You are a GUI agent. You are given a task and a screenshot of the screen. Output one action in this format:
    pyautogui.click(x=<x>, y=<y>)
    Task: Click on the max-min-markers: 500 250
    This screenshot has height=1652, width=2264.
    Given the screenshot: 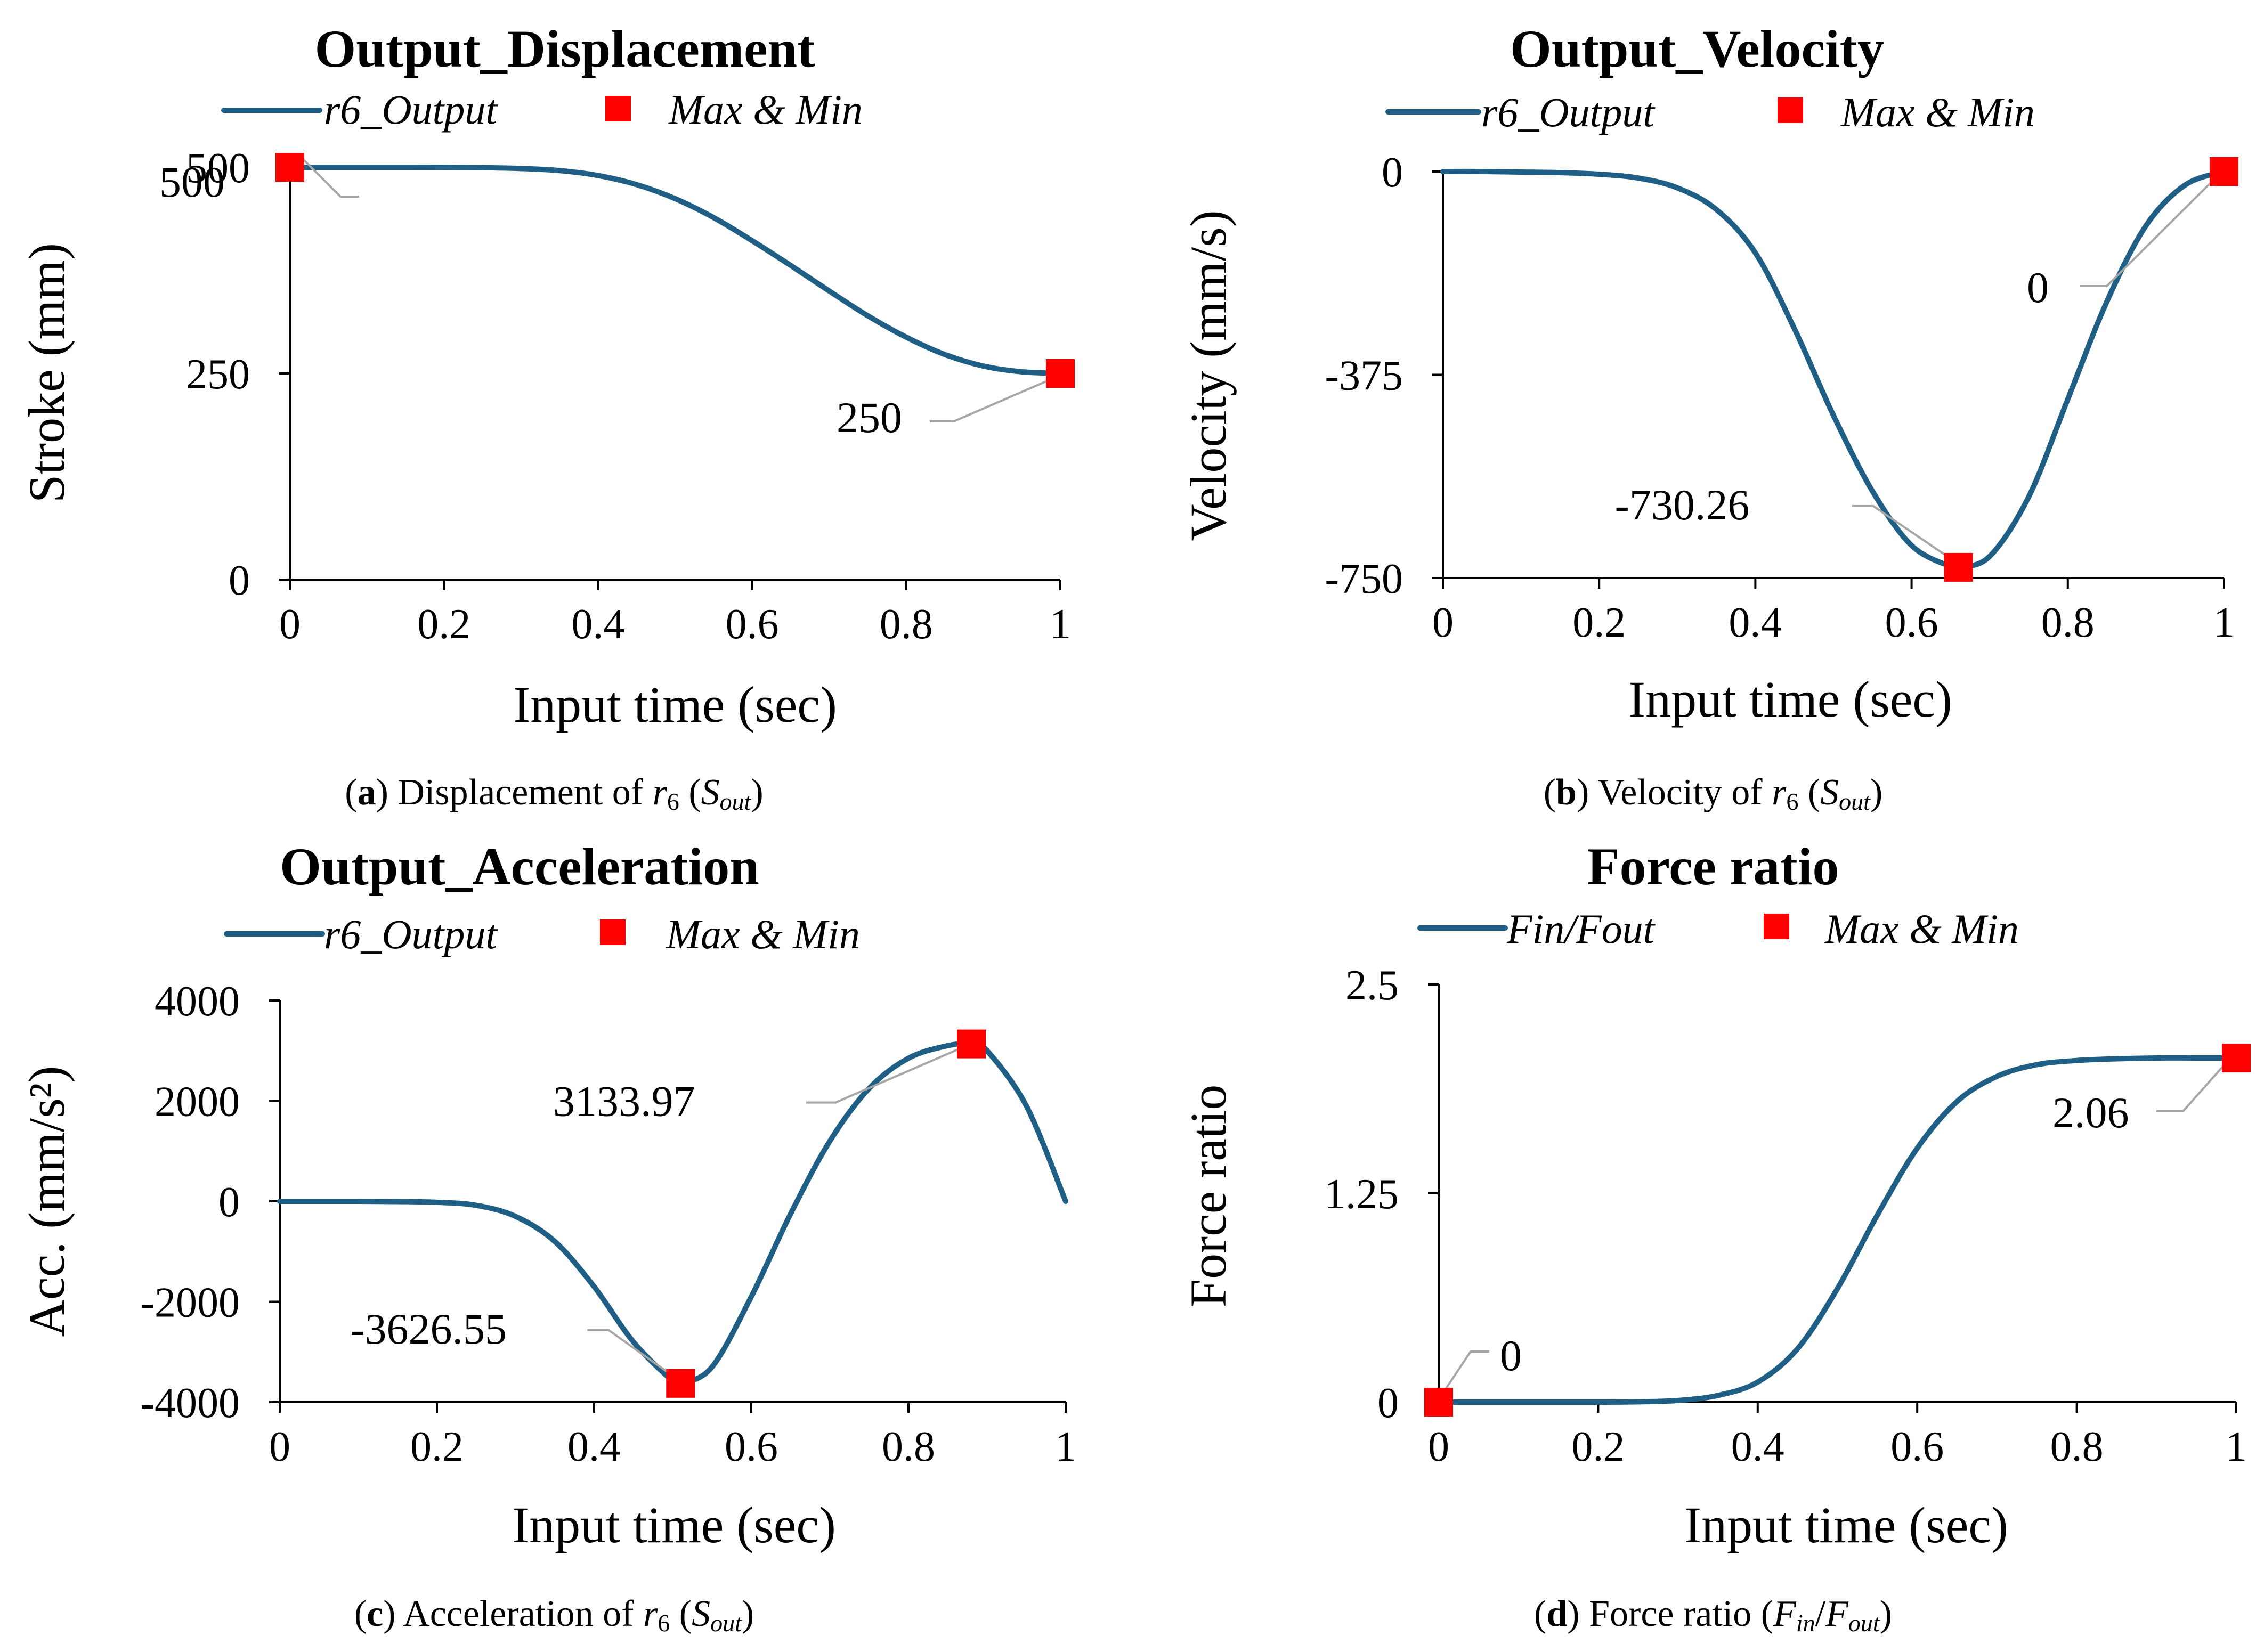 What is the action you would take?
    pyautogui.click(x=617, y=297)
    